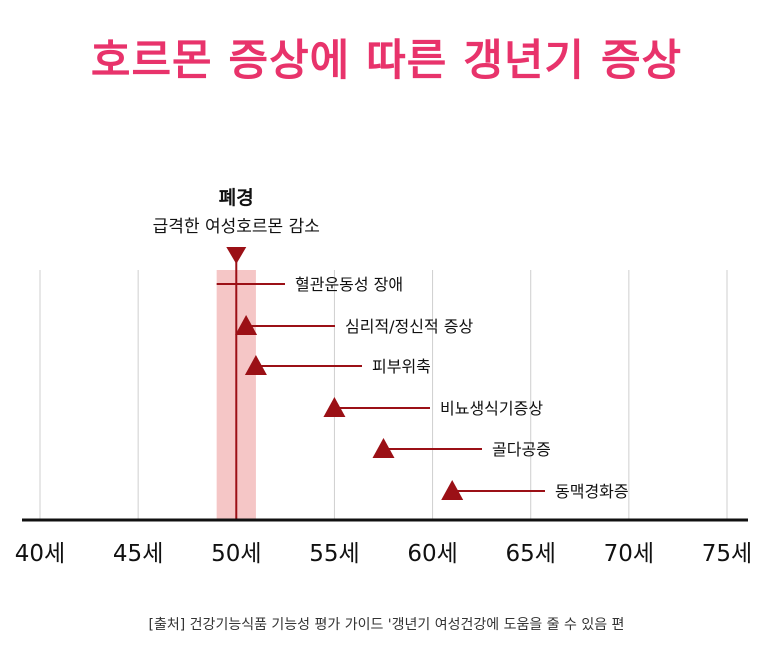 The width and height of the screenshot is (773, 665). I want to click on x-tick-label: 75세, so click(727, 554).